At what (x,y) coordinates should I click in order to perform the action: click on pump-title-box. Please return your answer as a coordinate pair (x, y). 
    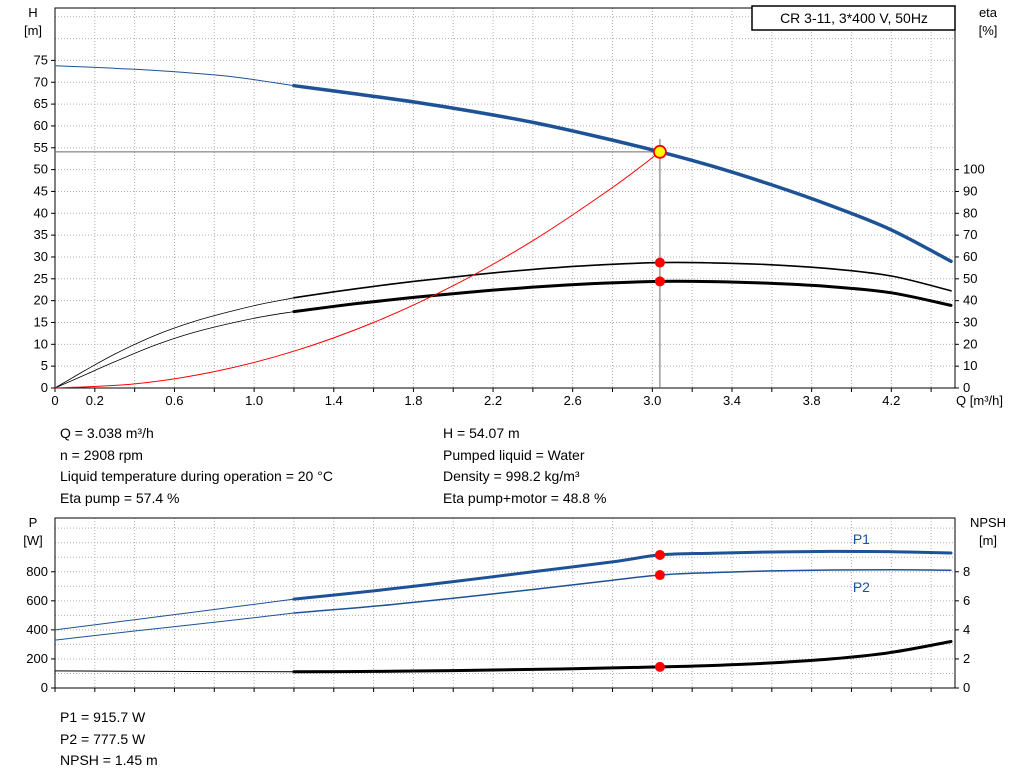
    Looking at the image, I should click on (853, 18).